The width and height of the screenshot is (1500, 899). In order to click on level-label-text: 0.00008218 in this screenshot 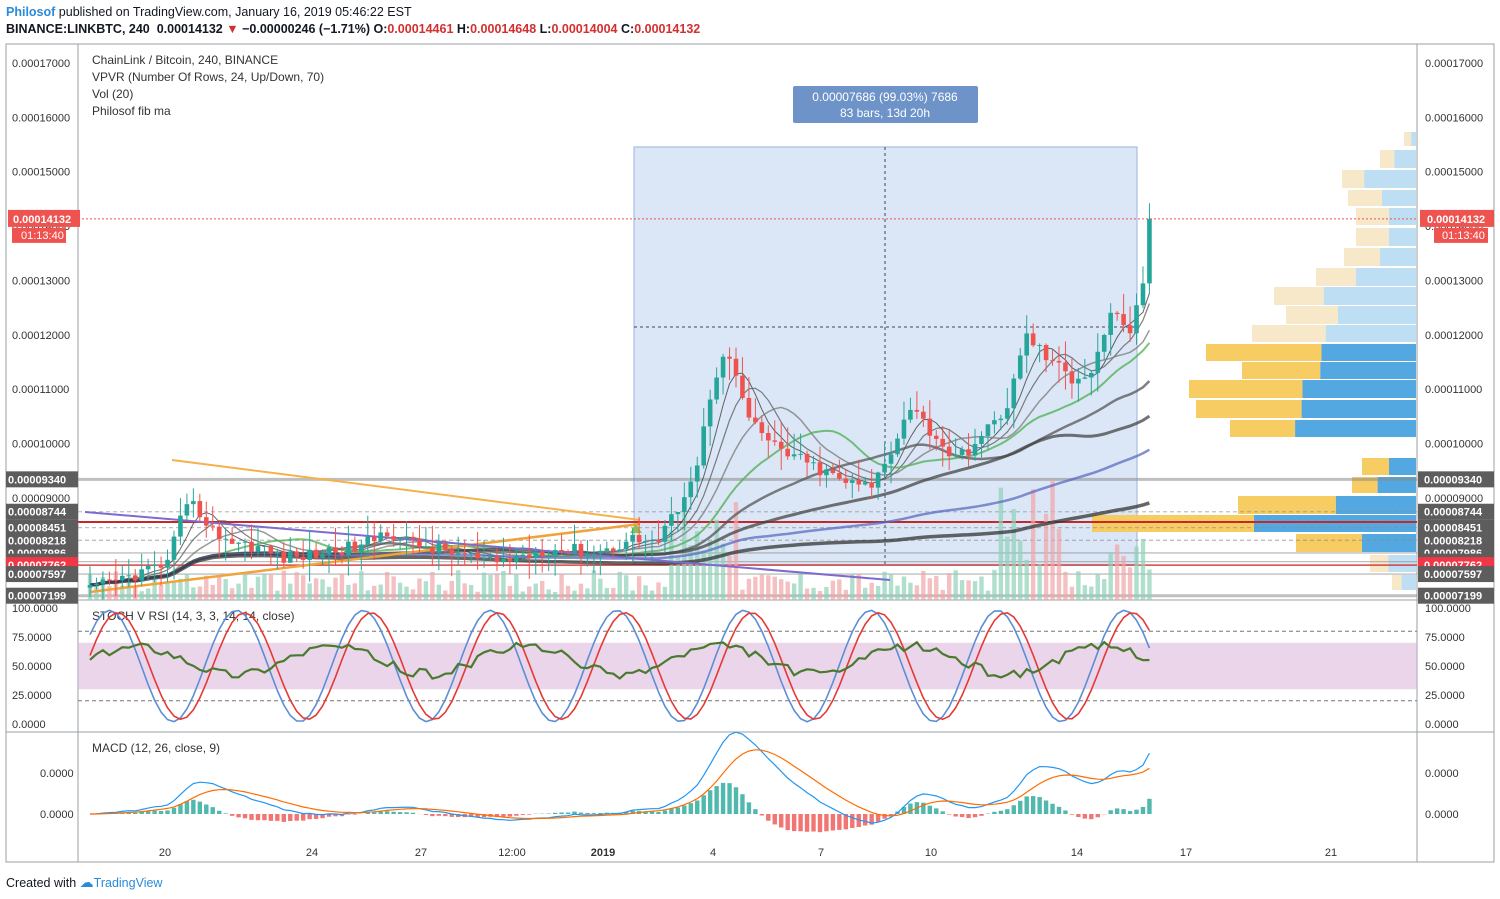, I will do `click(1453, 541)`.